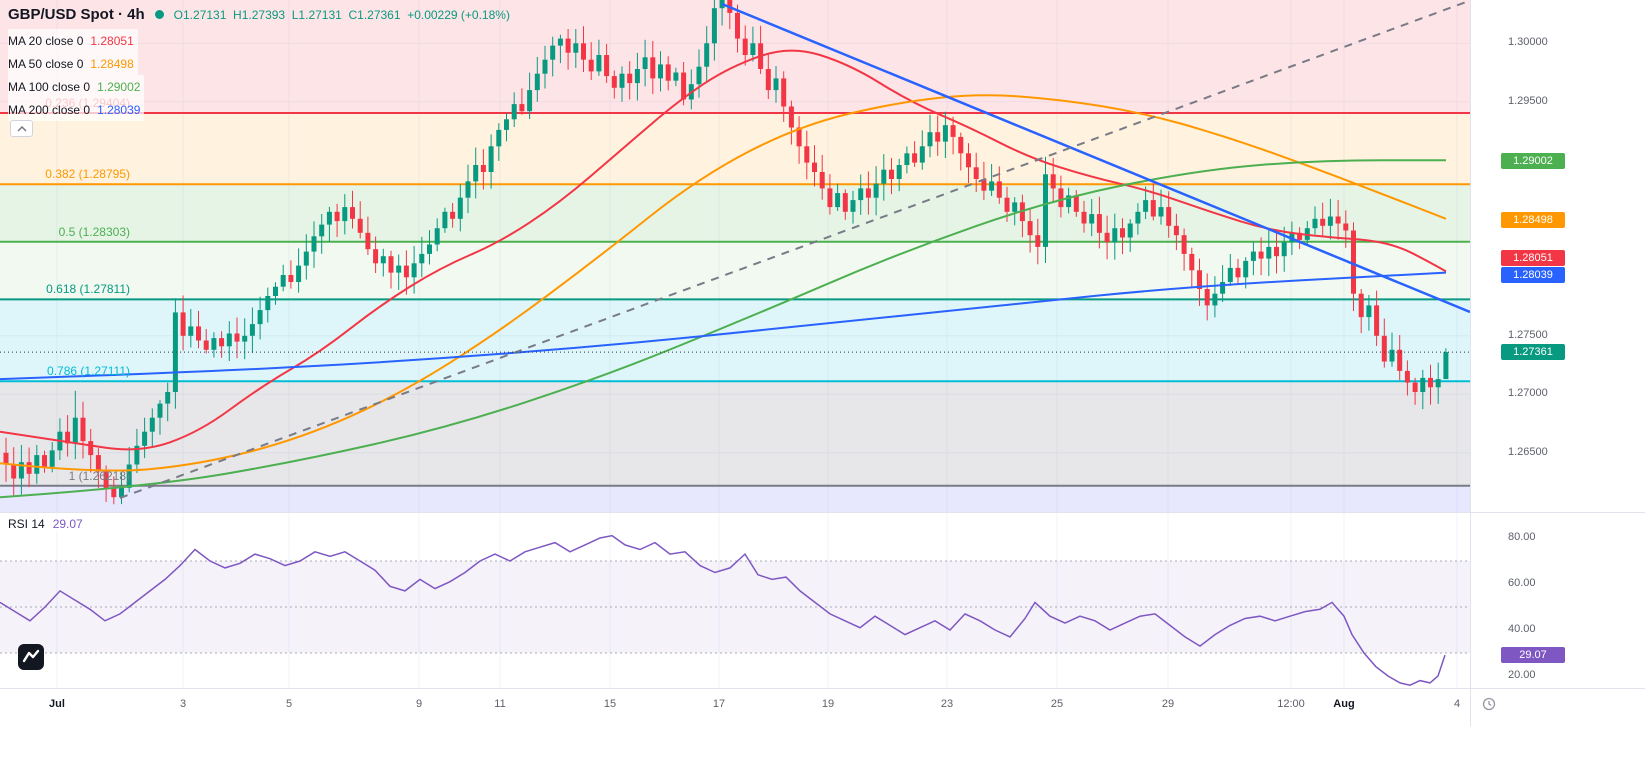 Image resolution: width=1645 pixels, height=761 pixels. What do you see at coordinates (500, 704) in the screenshot?
I see `time-axis-label: 11` at bounding box center [500, 704].